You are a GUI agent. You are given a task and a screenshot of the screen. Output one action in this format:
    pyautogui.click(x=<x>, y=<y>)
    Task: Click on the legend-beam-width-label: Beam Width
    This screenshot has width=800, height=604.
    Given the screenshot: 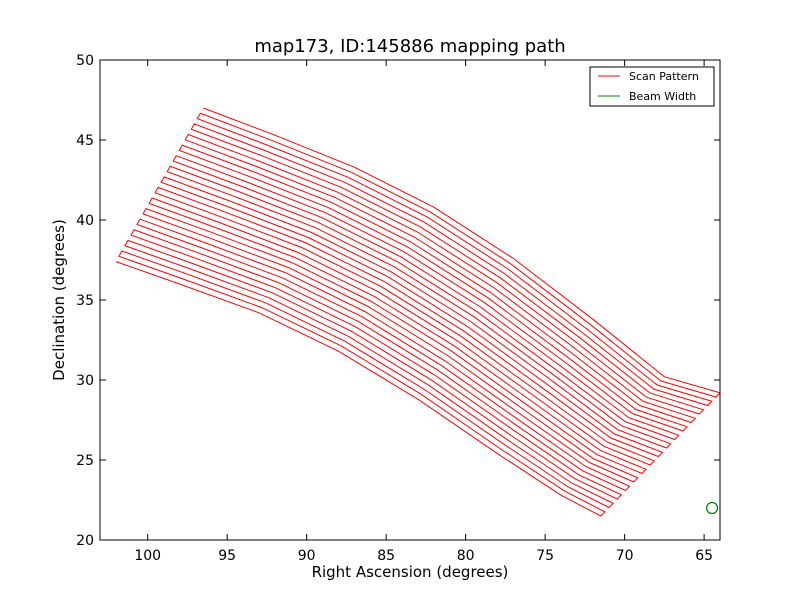 What is the action you would take?
    pyautogui.click(x=662, y=96)
    